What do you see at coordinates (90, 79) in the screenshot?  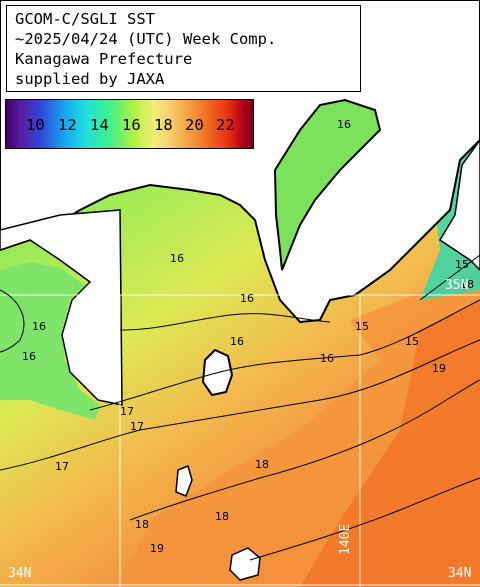 I see `title-line: supplied by JAXA` at bounding box center [90, 79].